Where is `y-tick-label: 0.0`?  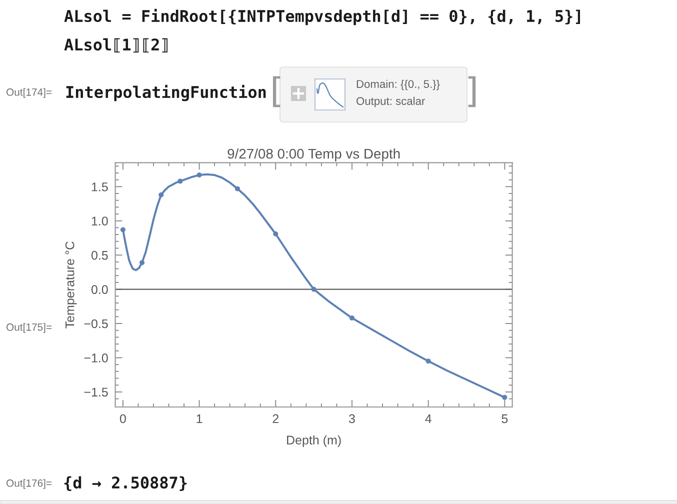
y-tick-label: 0.0 is located at coordinates (99, 289).